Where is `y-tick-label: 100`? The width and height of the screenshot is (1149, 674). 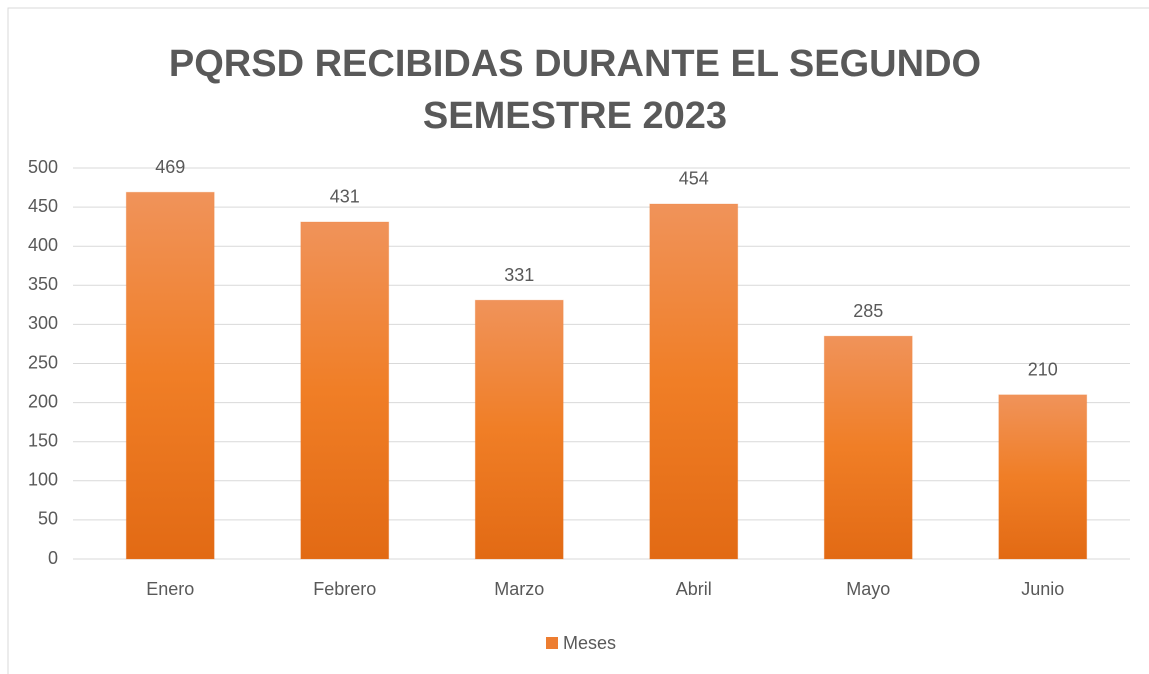
y-tick-label: 100 is located at coordinates (43, 480).